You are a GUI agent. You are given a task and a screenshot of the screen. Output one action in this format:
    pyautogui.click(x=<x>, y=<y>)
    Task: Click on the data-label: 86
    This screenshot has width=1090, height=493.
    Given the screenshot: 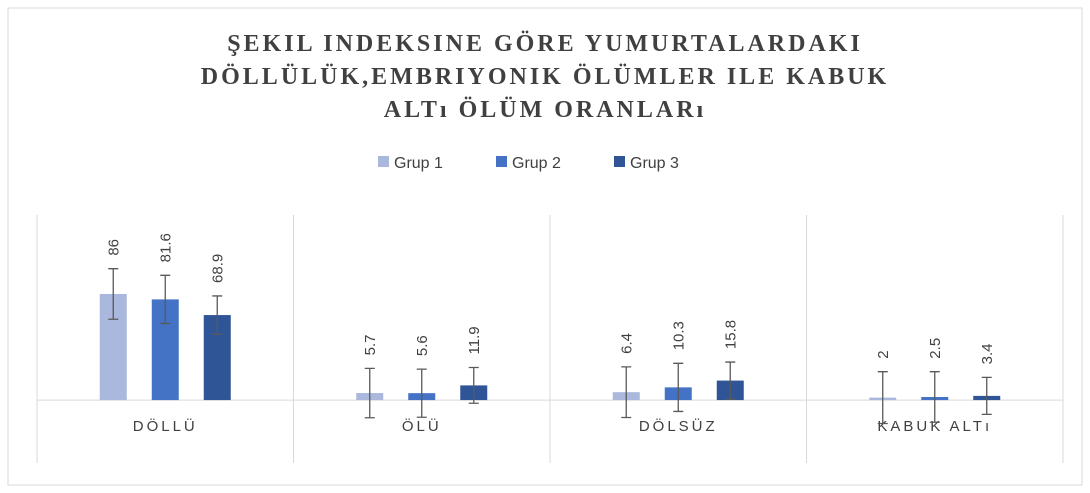 What is the action you would take?
    pyautogui.click(x=113, y=247)
    